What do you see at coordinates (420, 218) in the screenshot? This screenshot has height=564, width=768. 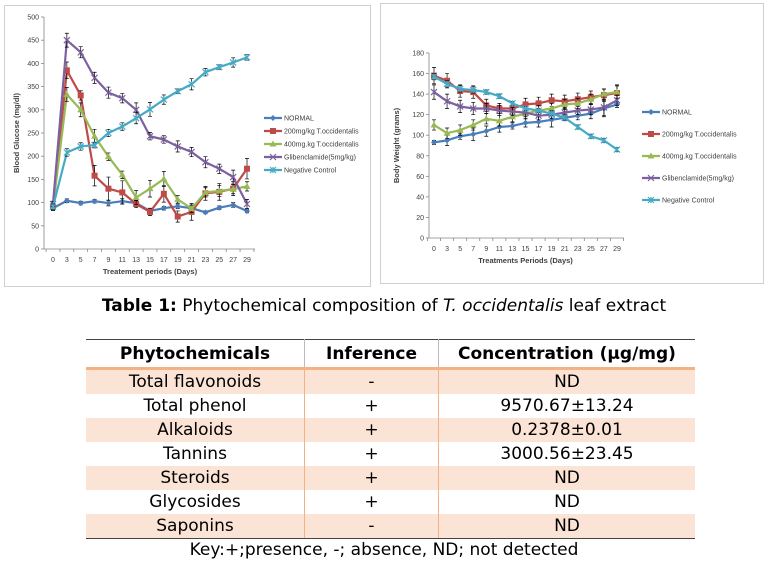 I see `y-tick-label: 20` at bounding box center [420, 218].